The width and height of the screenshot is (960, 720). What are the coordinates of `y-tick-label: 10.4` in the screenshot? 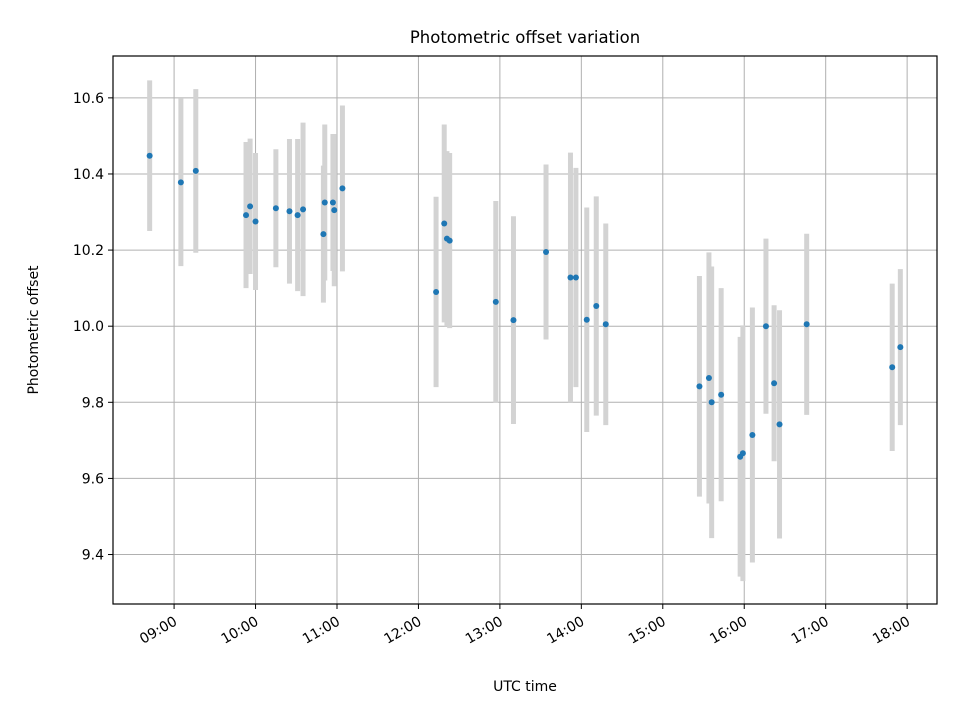 It's located at (88, 175).